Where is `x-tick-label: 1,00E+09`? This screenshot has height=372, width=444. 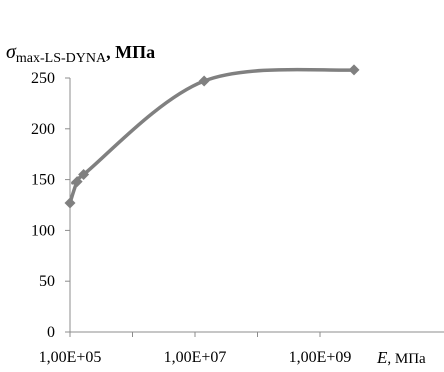
x-tick-label: 1,00E+09 is located at coordinates (320, 357).